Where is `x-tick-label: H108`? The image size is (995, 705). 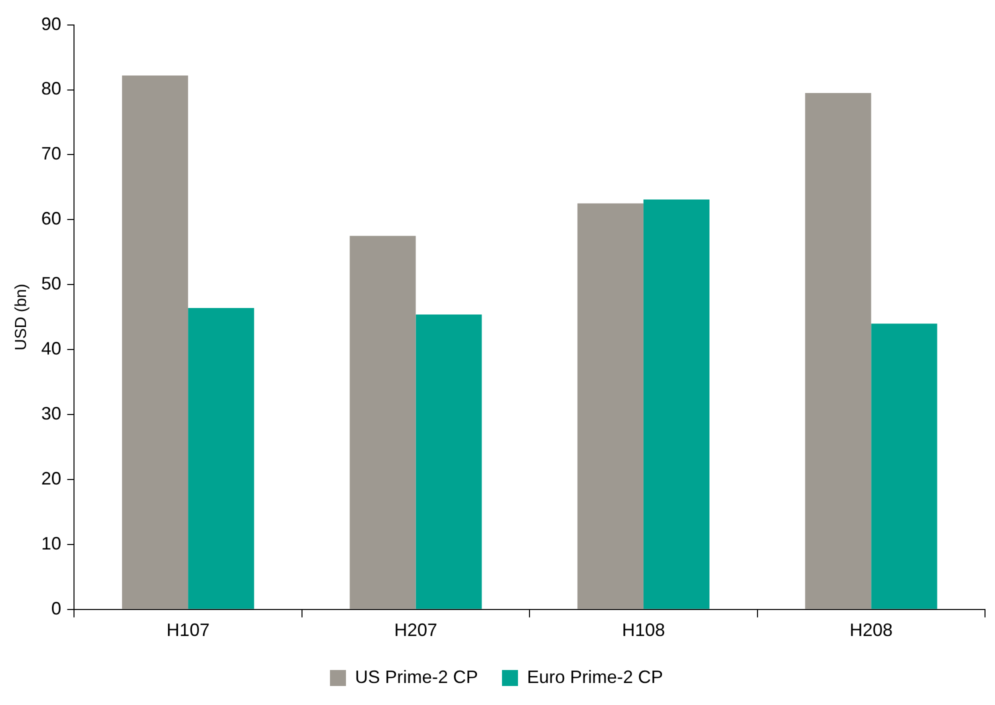 x-tick-label: H108 is located at coordinates (643, 630).